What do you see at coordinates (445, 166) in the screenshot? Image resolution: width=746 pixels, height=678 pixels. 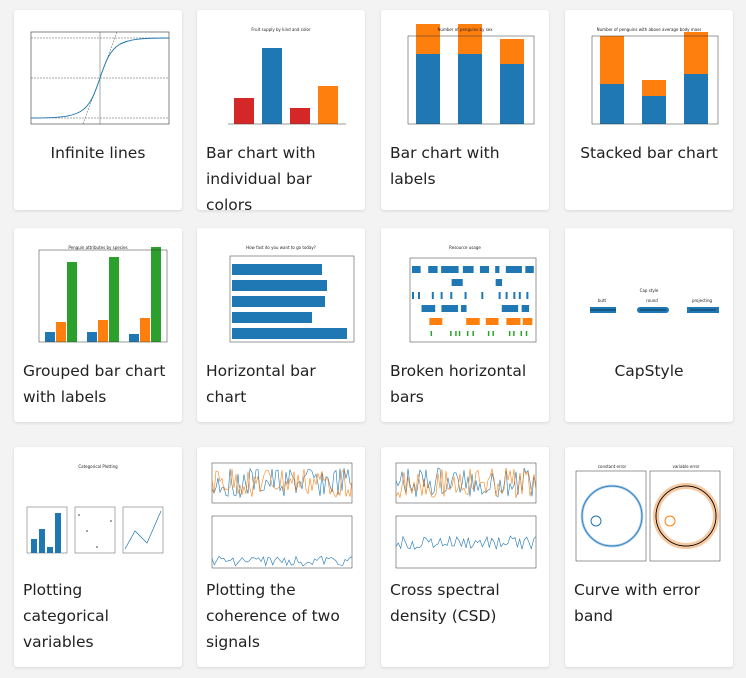 I see `card-caption: Bar chart with labels` at bounding box center [445, 166].